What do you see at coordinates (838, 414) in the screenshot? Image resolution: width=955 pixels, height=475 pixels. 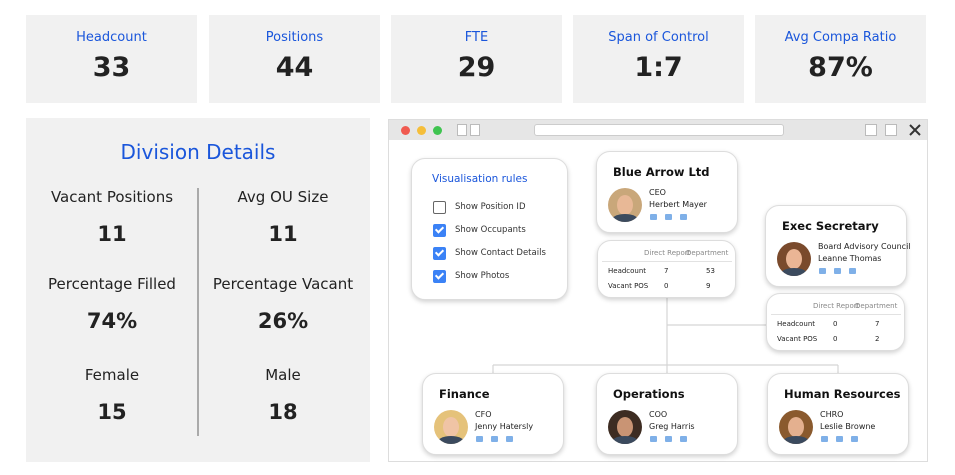 I see `org-node: Human Resources CHRO Leslie Browne` at bounding box center [838, 414].